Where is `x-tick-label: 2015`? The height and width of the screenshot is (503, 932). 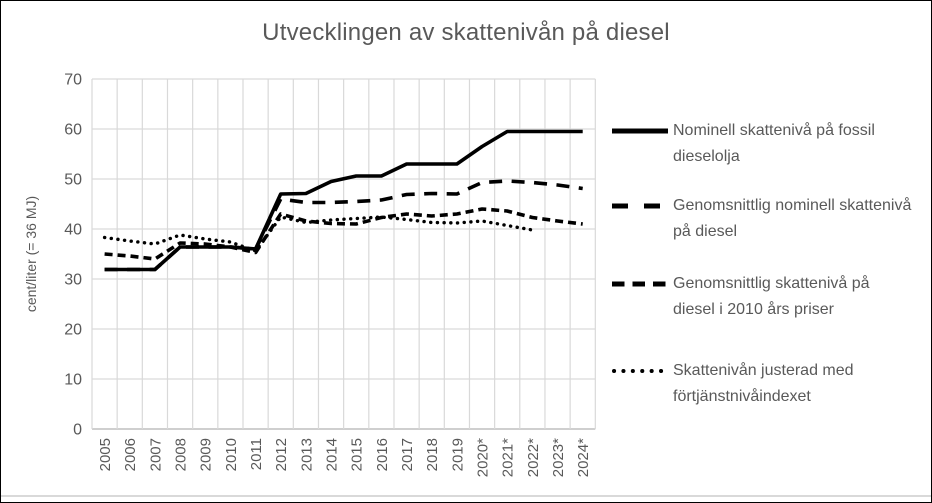
x-tick-label: 2015 is located at coordinates (357, 454).